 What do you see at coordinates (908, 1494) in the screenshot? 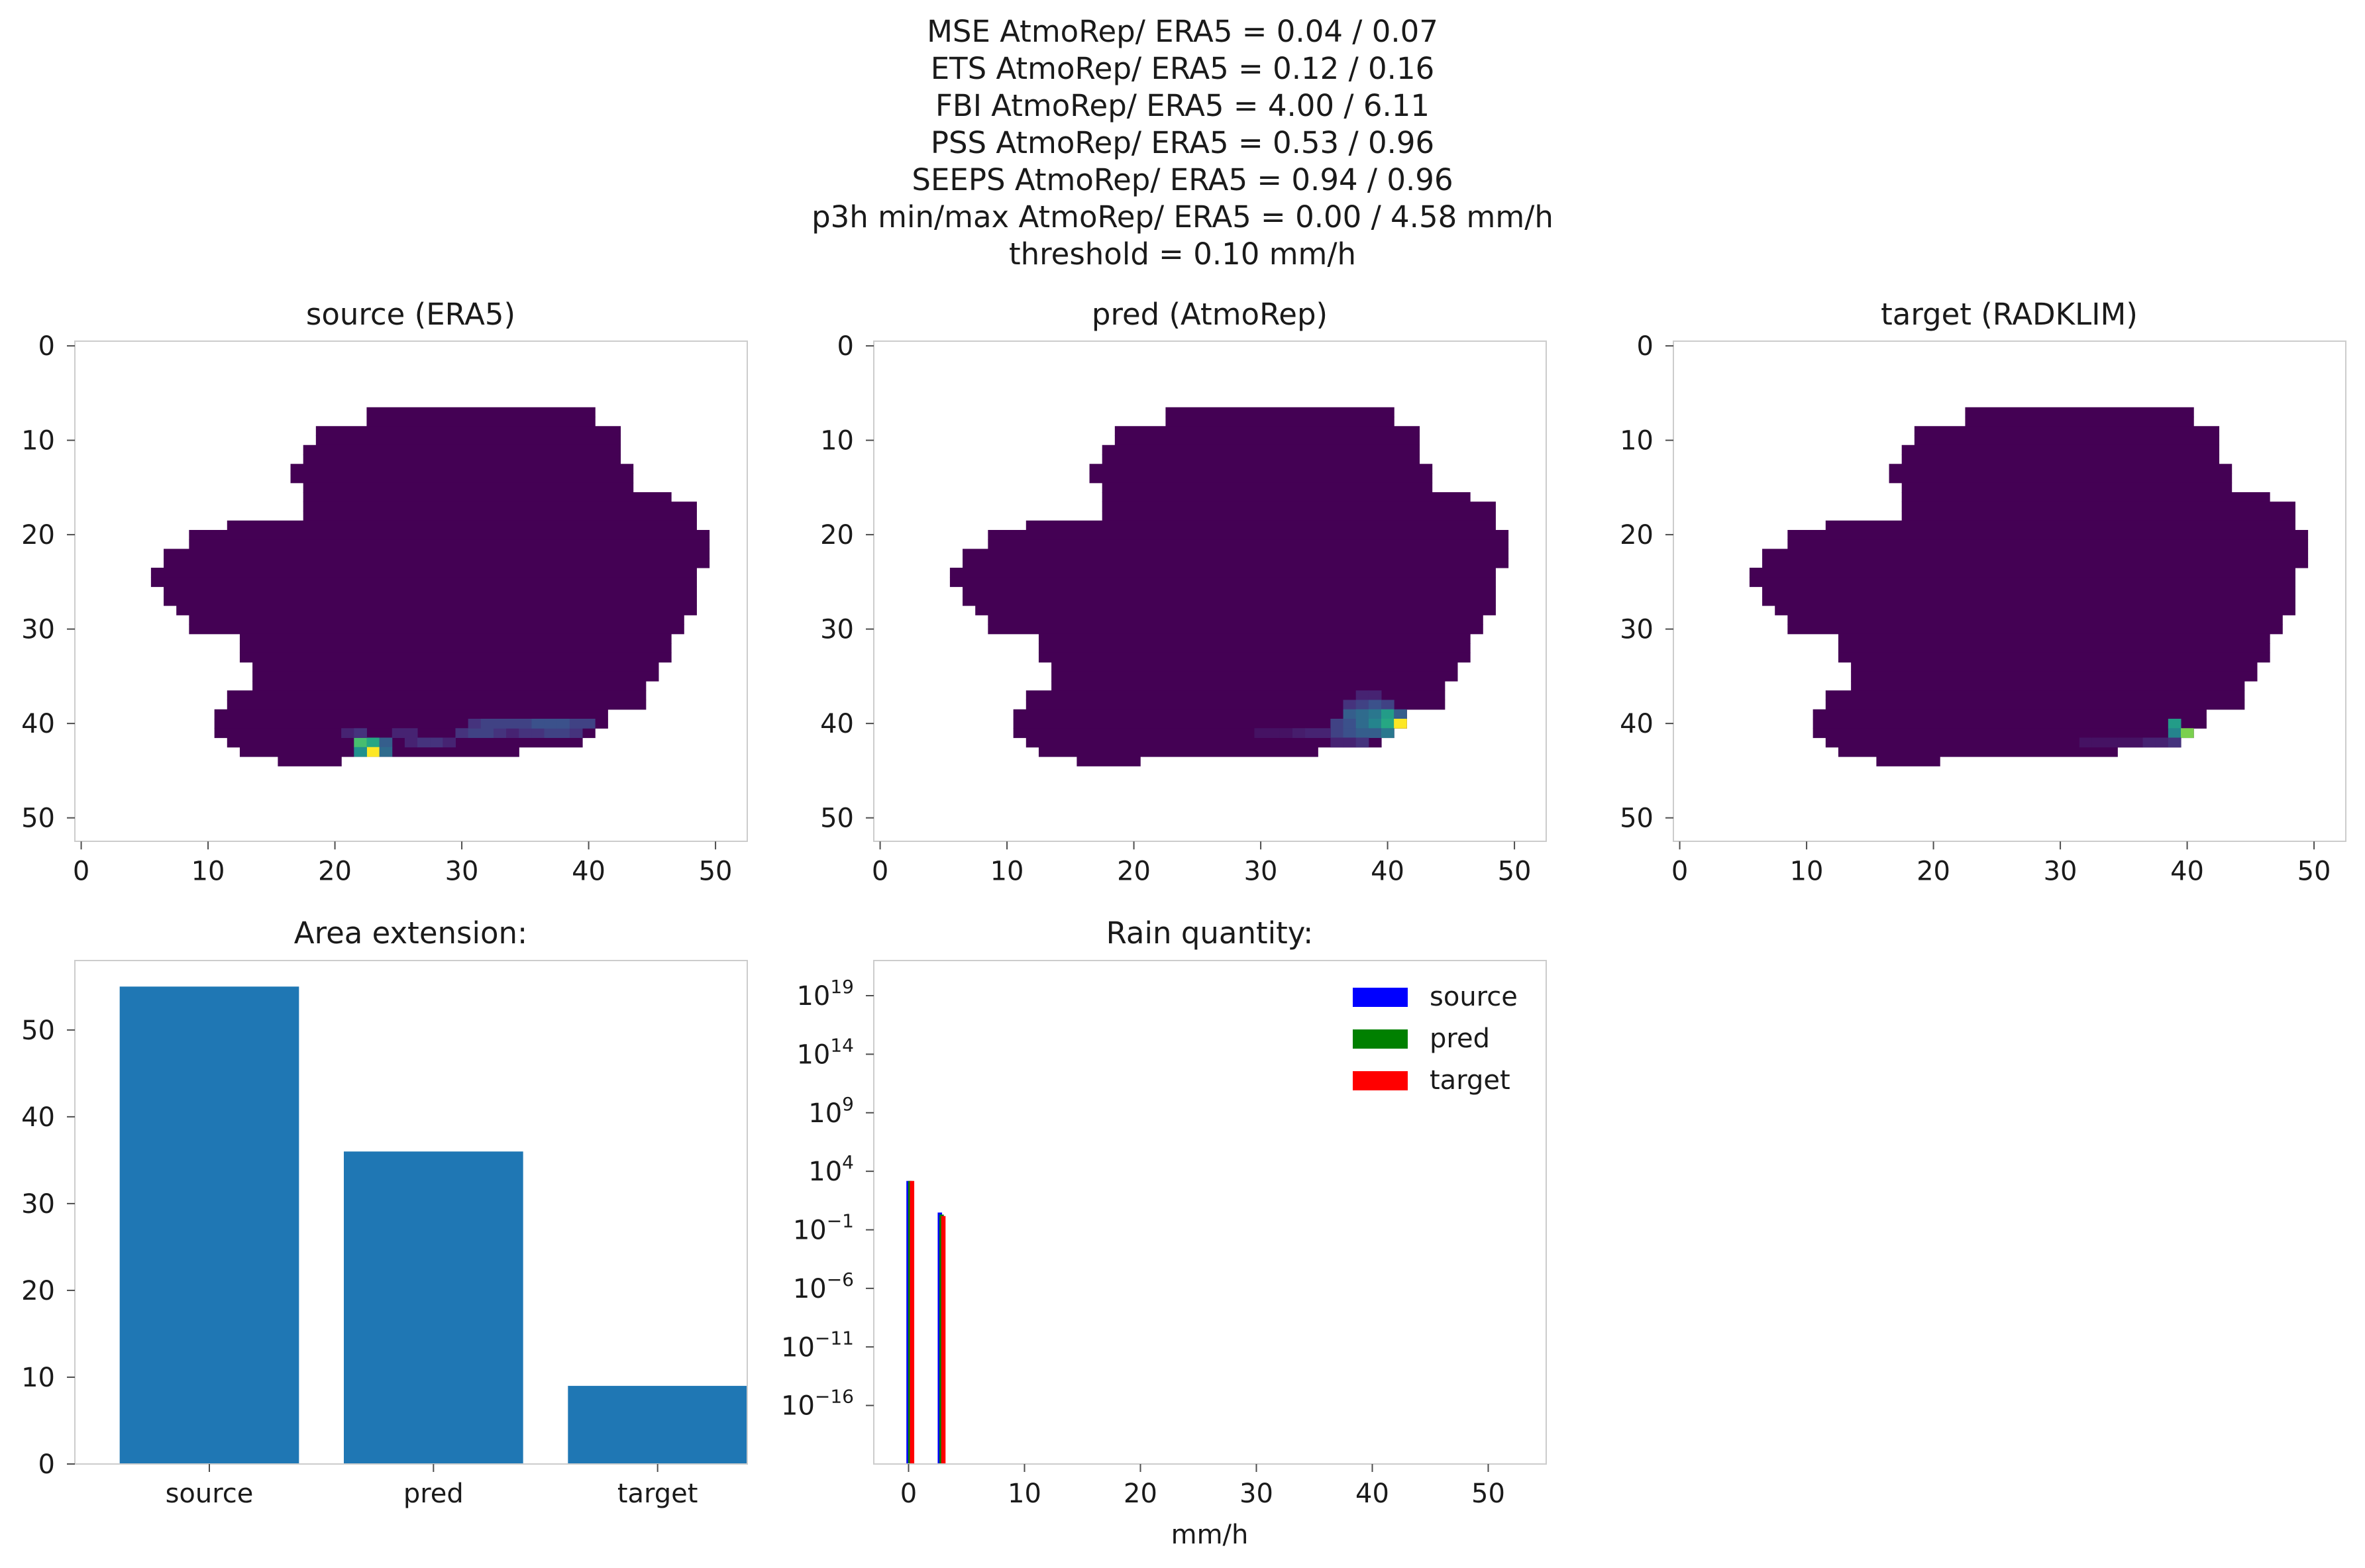
I see `x-tick-label: 0` at bounding box center [908, 1494].